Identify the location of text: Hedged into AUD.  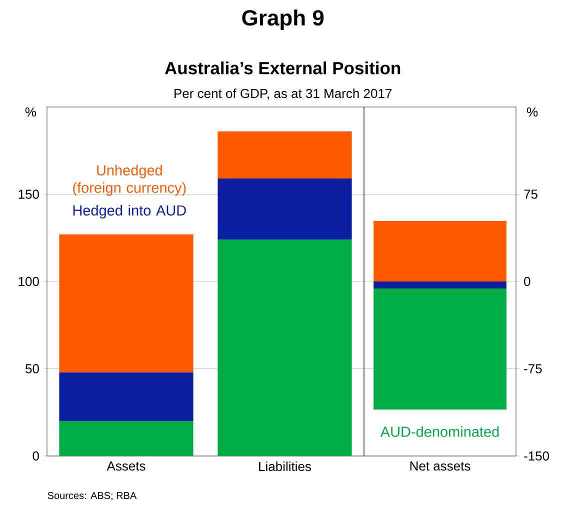
(129, 211).